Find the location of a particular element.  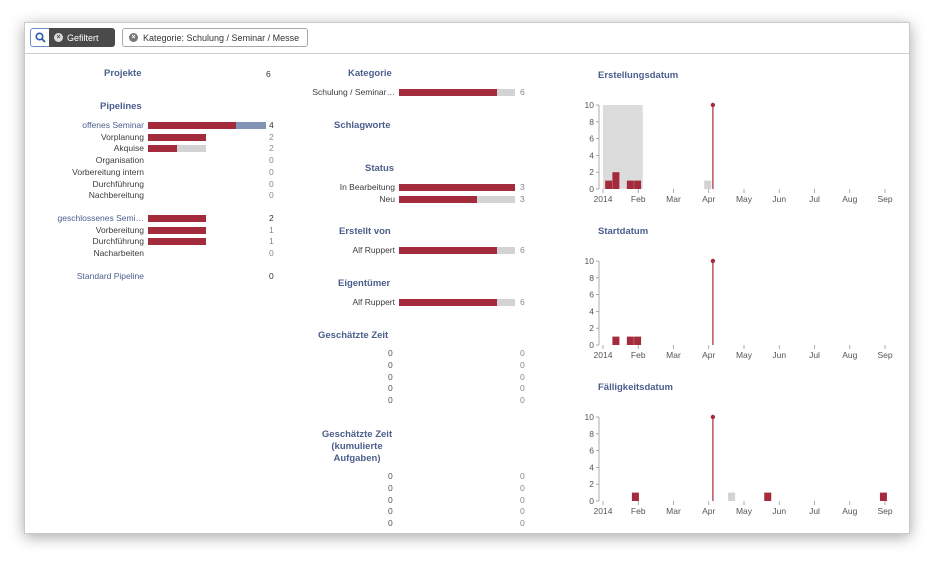

projects-count: 6 is located at coordinates (268, 74).